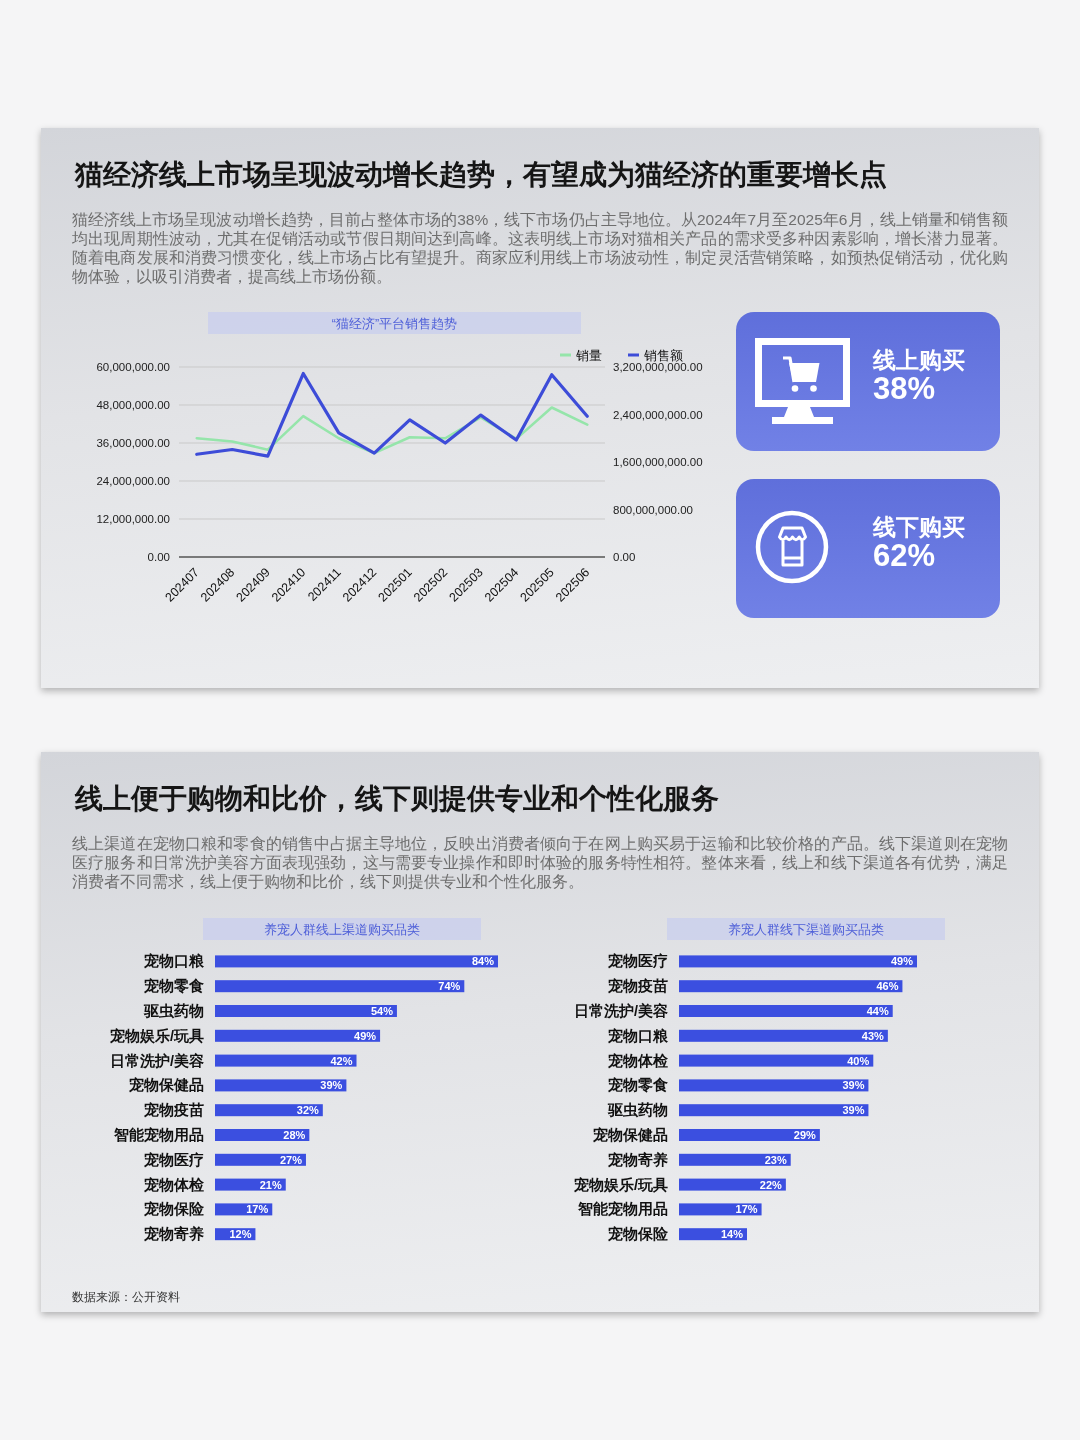  Describe the element at coordinates (806, 929) in the screenshot. I see `chart-title: 养宠人群线下渠道购买品类` at that location.